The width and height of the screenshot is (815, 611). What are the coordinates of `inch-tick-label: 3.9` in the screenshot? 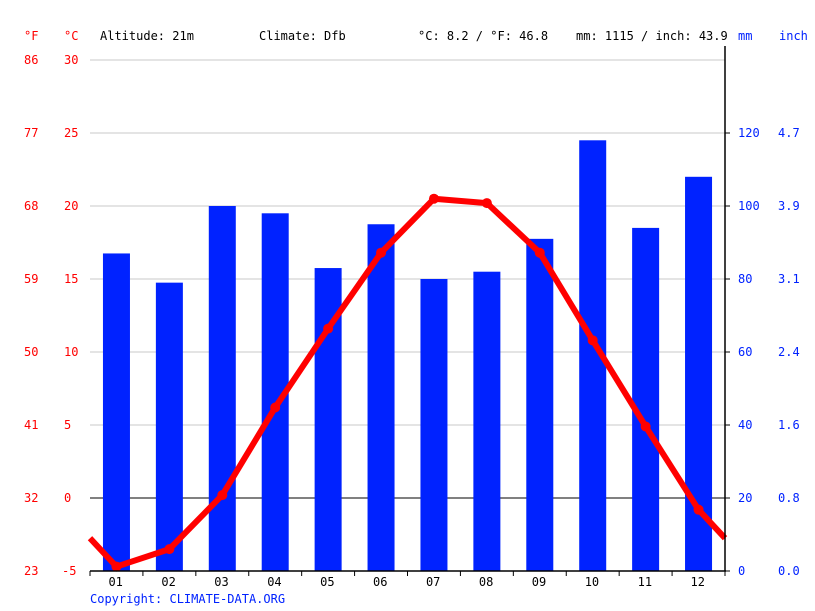 It's located at (789, 206).